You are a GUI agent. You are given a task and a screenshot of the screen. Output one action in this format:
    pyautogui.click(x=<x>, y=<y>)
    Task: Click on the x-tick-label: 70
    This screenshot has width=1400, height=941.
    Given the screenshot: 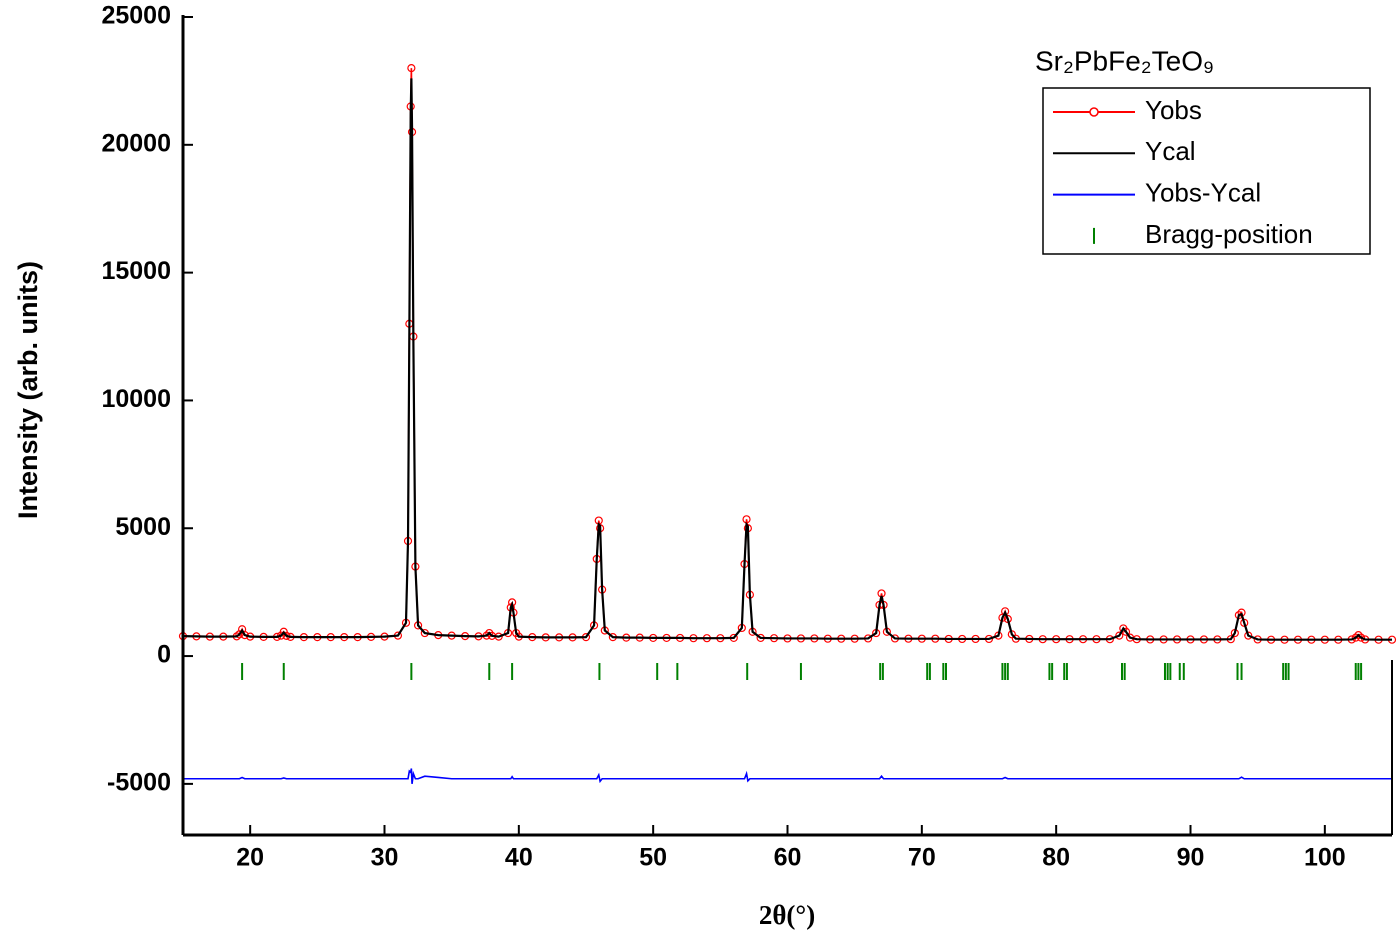 What is the action you would take?
    pyautogui.click(x=922, y=858)
    